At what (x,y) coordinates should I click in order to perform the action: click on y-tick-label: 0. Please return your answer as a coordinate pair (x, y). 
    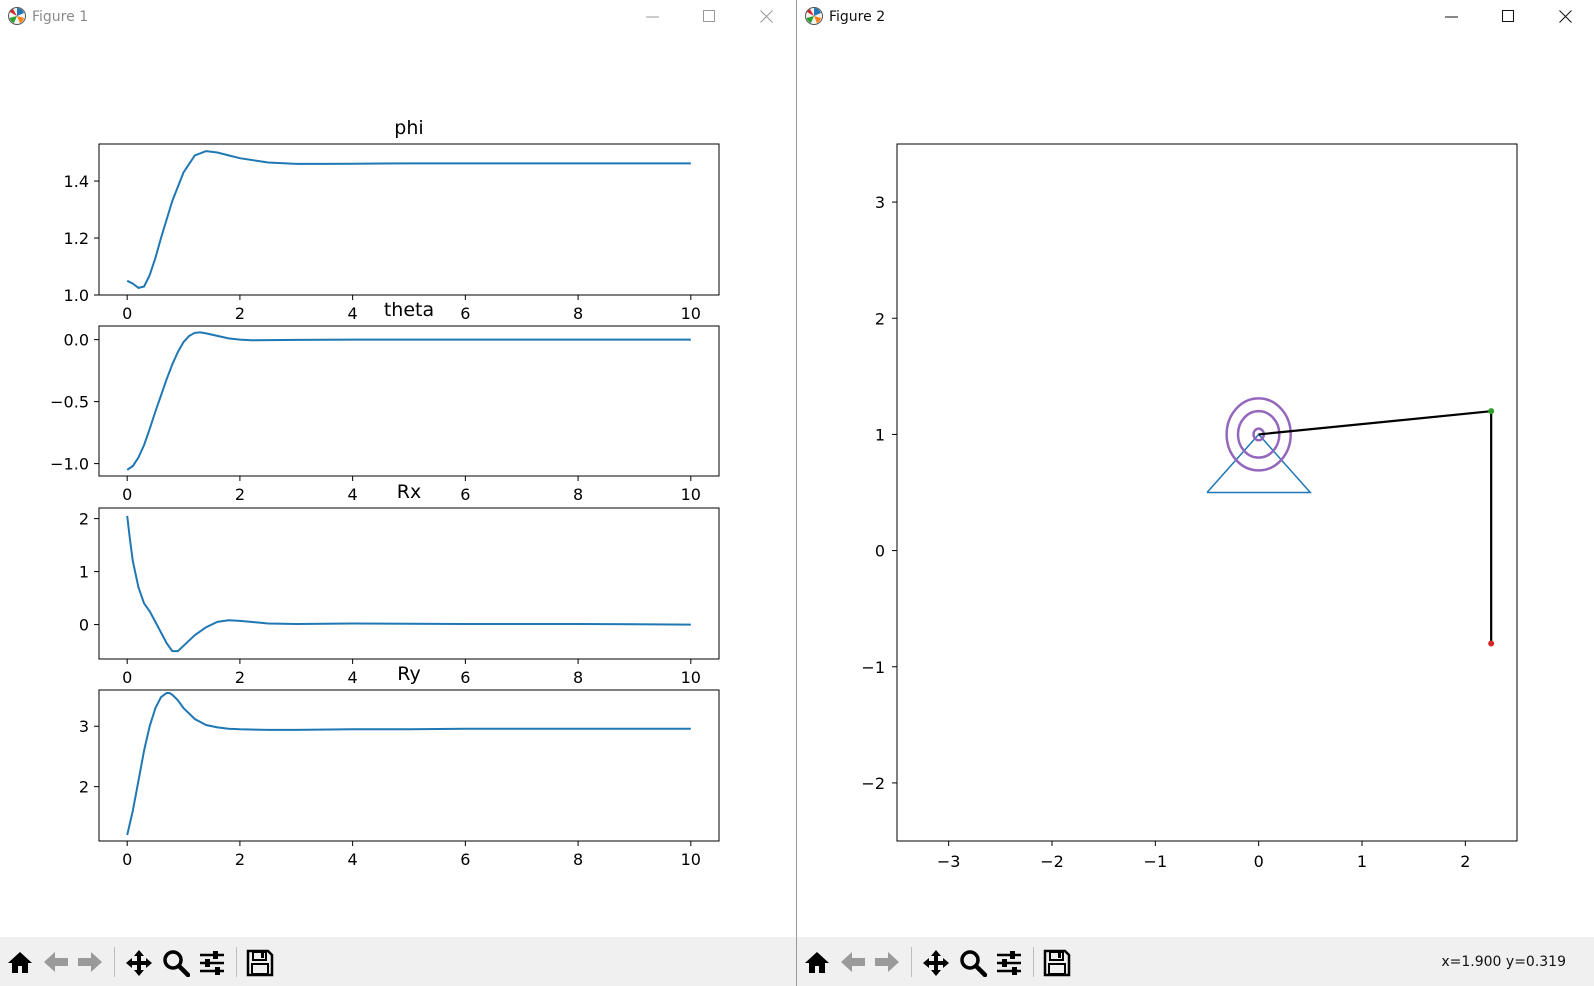
    Looking at the image, I should click on (880, 551).